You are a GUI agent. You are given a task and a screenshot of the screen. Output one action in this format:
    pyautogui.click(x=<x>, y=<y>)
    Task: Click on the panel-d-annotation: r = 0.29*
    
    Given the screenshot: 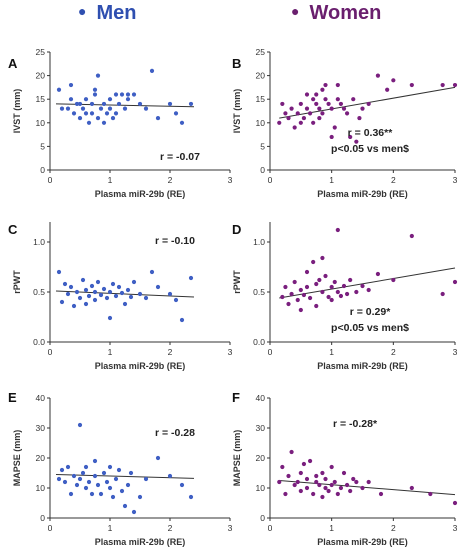 What is the action you would take?
    pyautogui.click(x=370, y=312)
    